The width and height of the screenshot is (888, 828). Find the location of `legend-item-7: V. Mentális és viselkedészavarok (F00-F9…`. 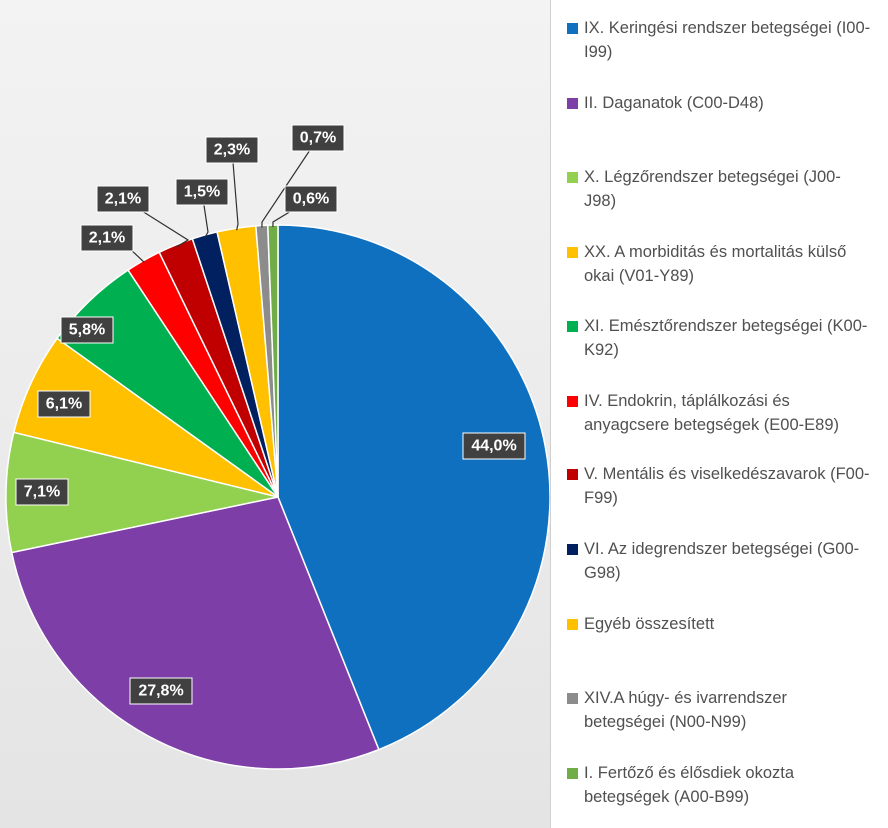

legend-item-7: V. Mentális és viselkedészavarok (F00-F9… is located at coordinates (719, 486).